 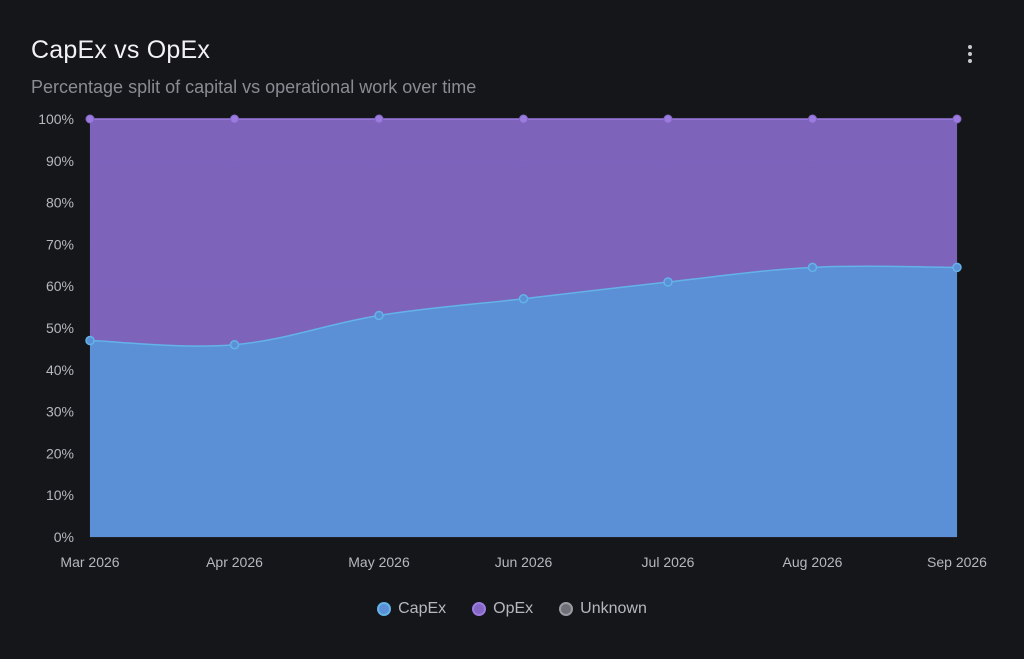 What do you see at coordinates (60, 453) in the screenshot?
I see `y-tick-label: 20%` at bounding box center [60, 453].